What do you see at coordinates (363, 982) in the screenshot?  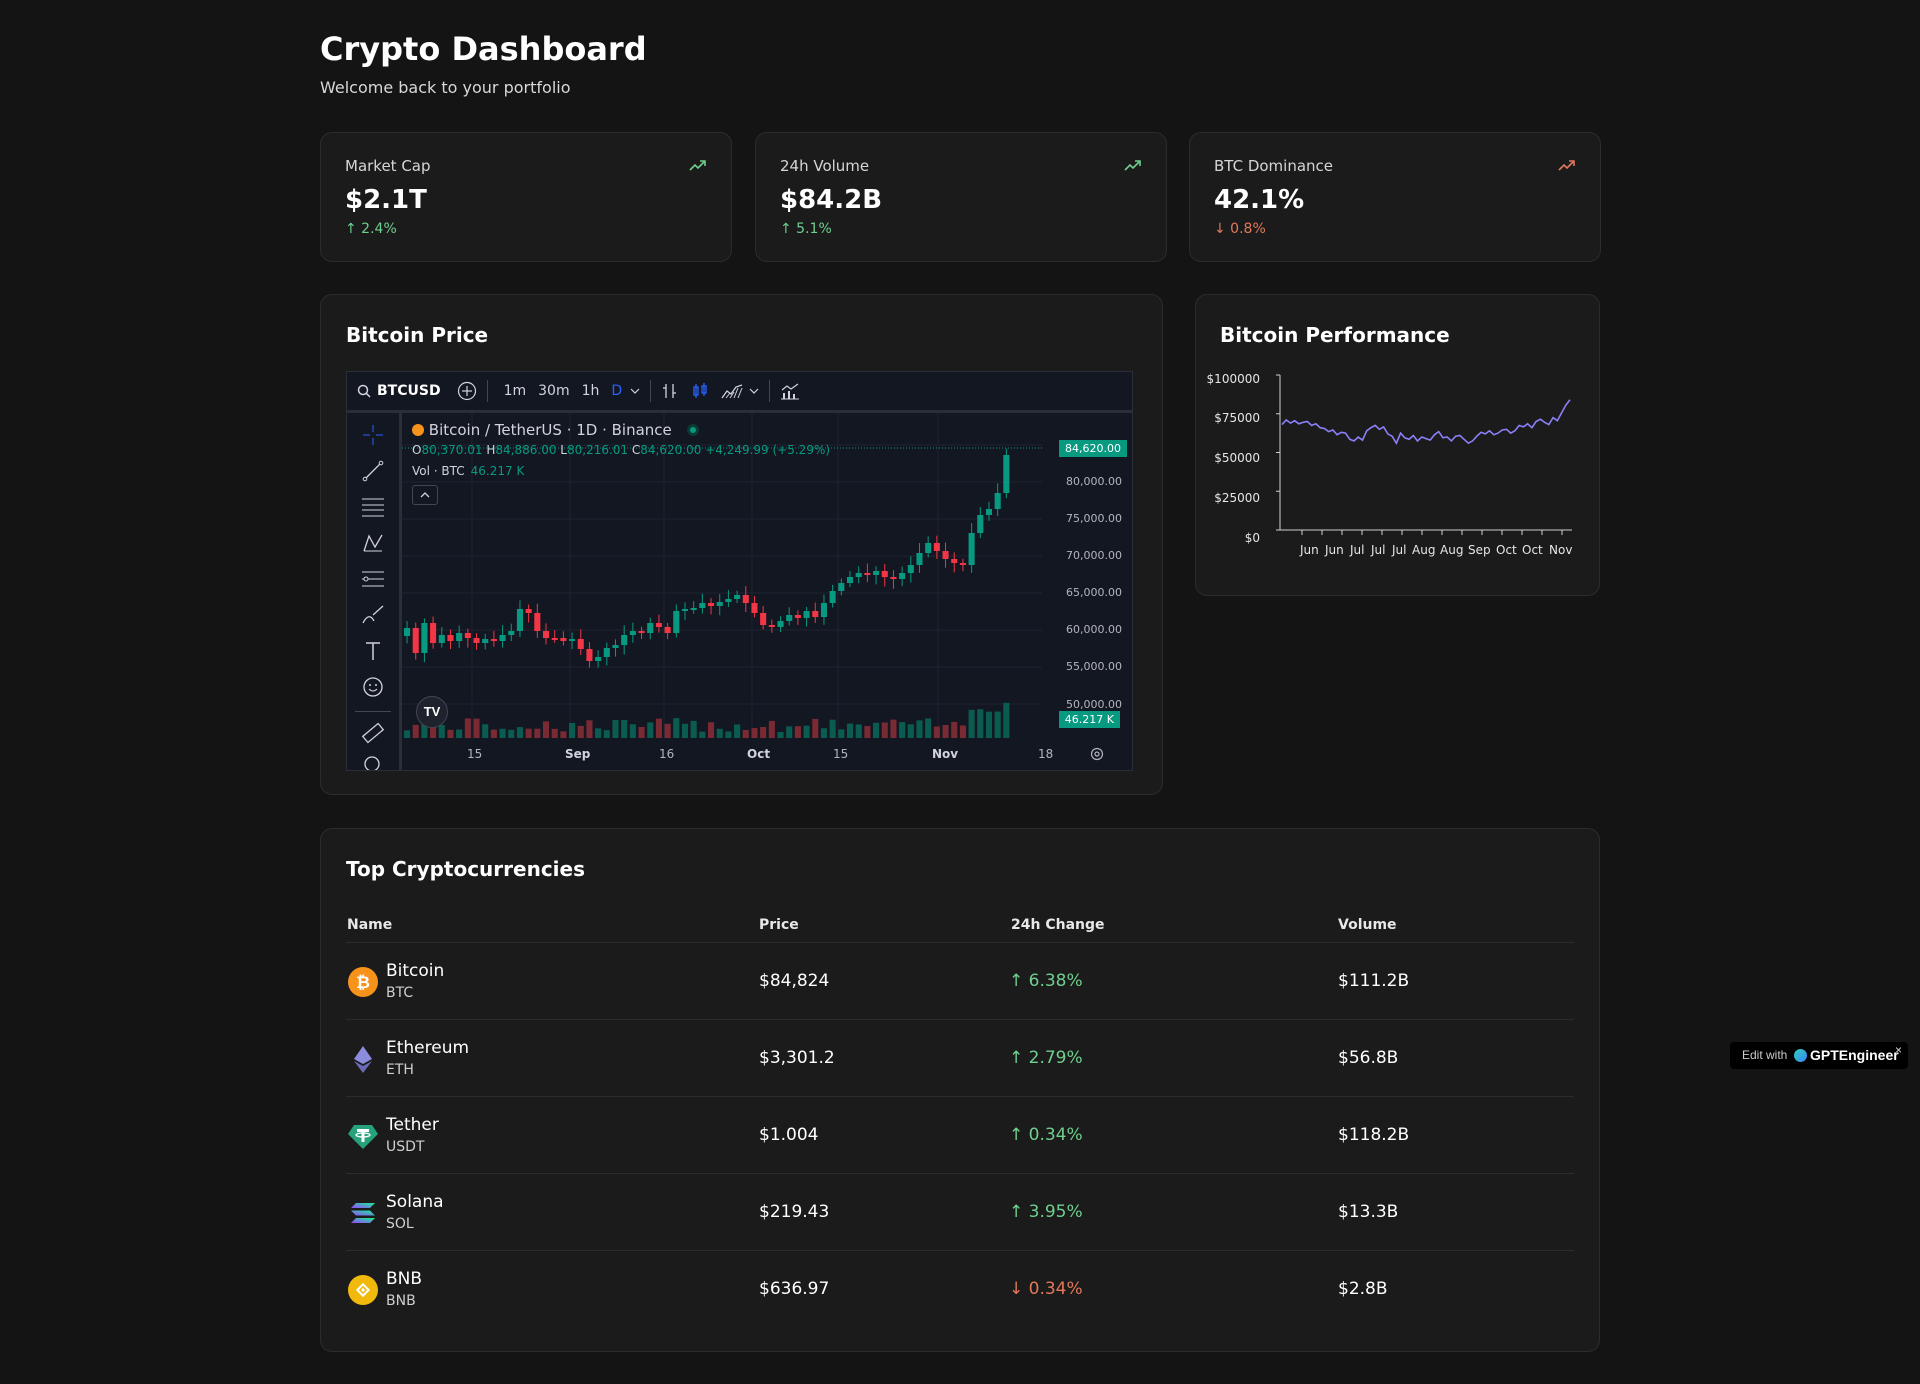 I see `bitcoin-icon: ₿` at bounding box center [363, 982].